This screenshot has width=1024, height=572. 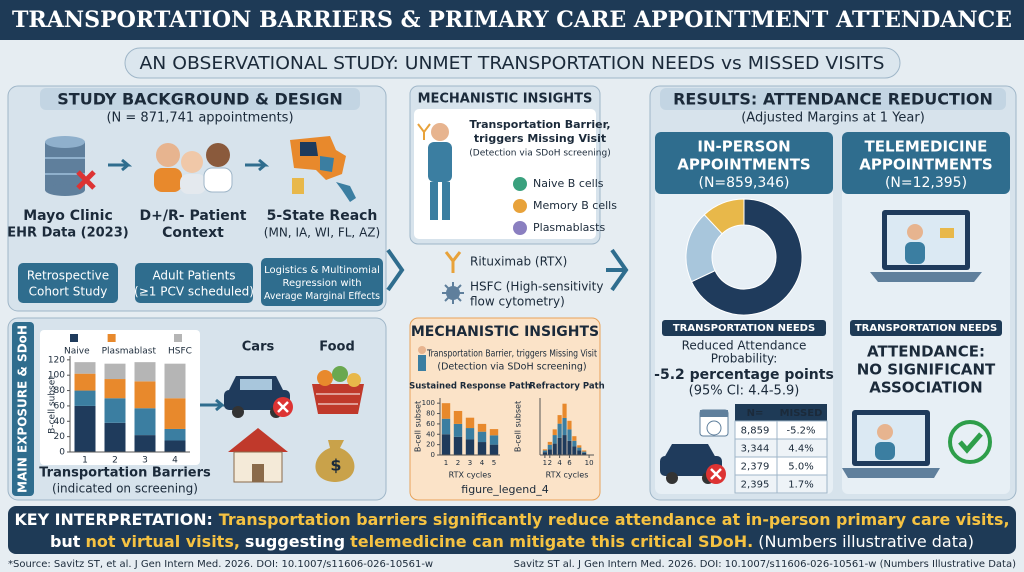 What do you see at coordinates (568, 183) in the screenshot?
I see `legend-label: Naive B cells` at bounding box center [568, 183].